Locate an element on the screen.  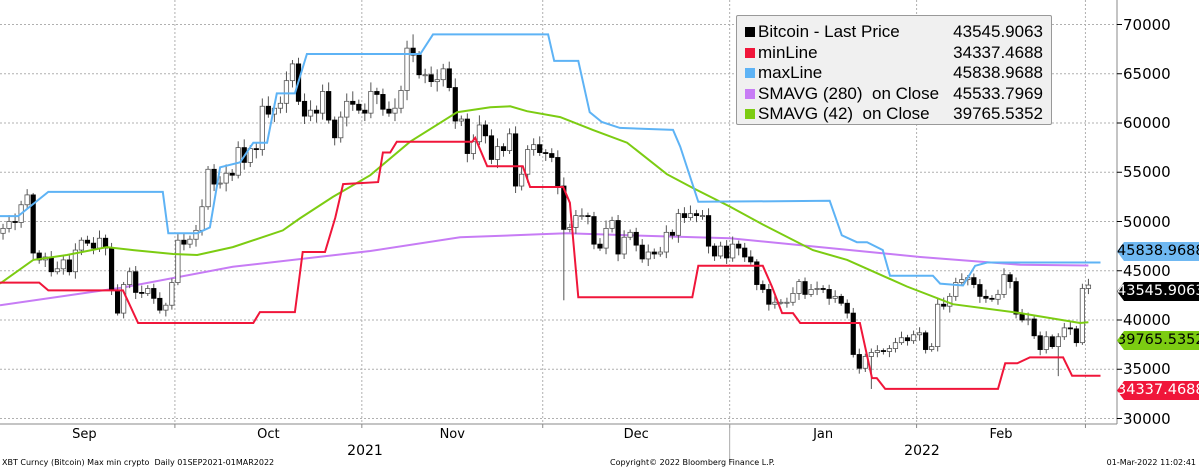
legend-value: 39765.5352 is located at coordinates (998, 113).